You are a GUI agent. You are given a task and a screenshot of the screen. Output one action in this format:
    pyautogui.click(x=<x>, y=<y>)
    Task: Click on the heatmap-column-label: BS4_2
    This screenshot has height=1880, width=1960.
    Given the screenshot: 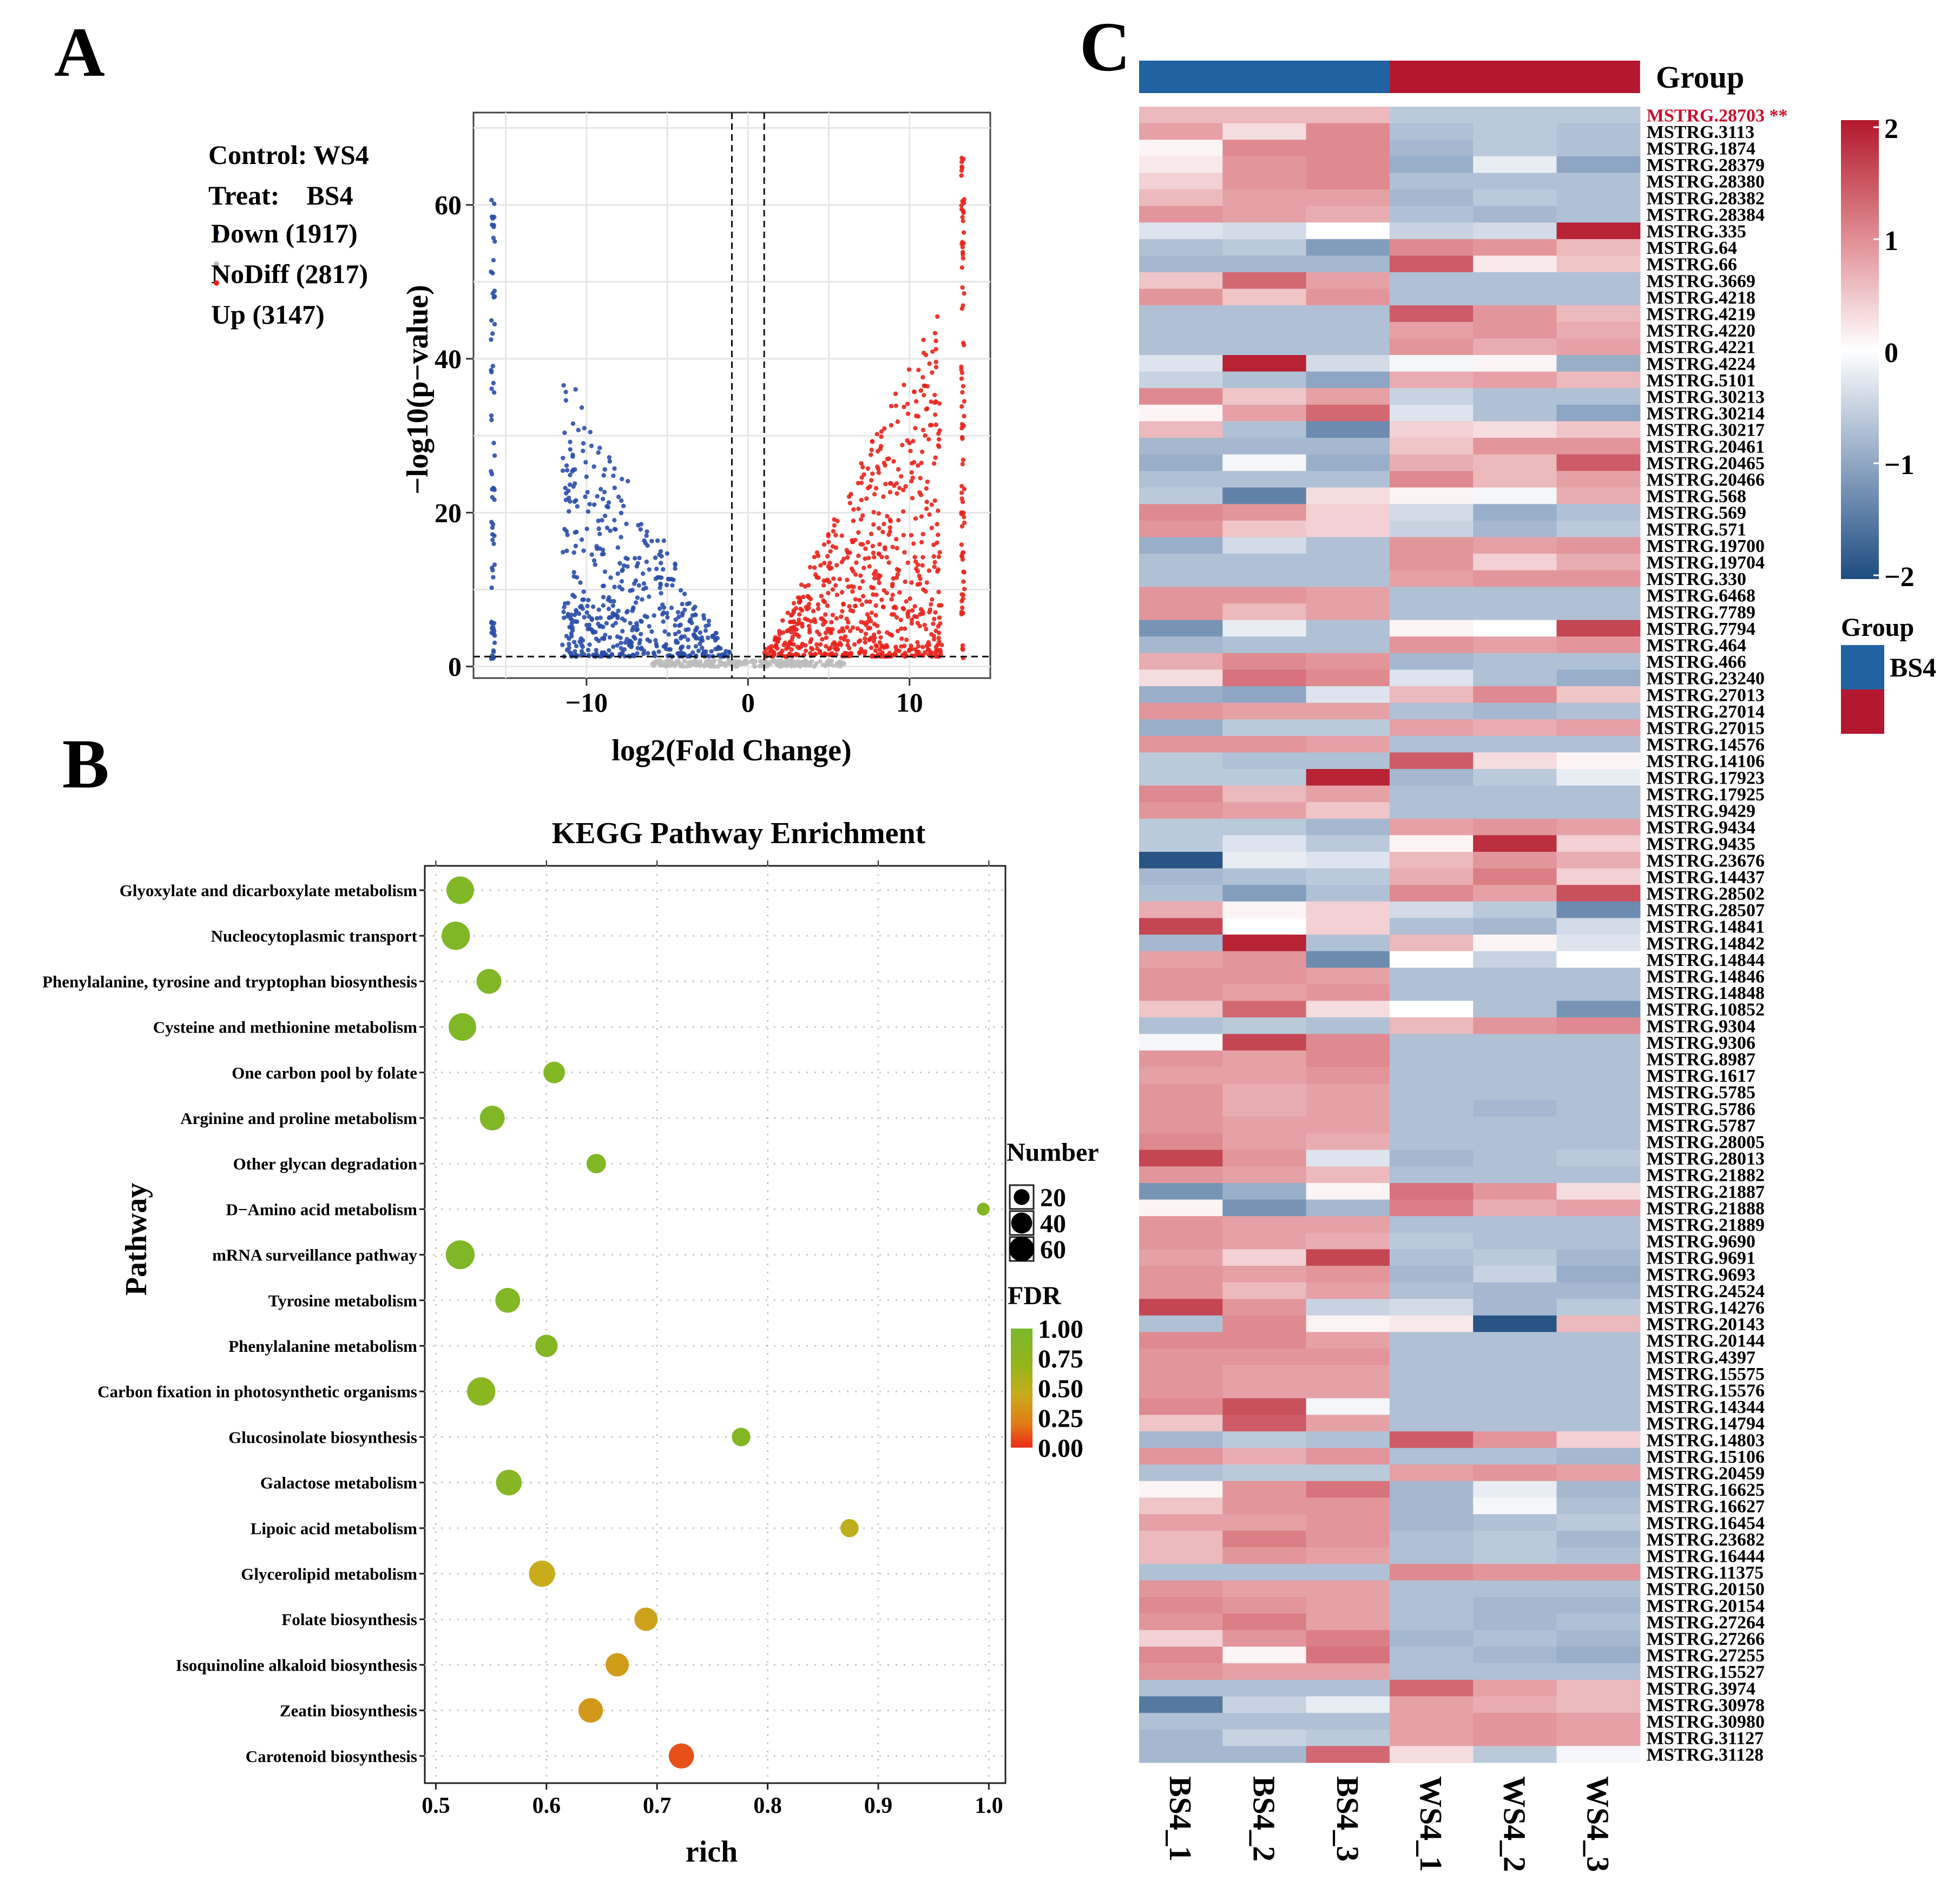 What is the action you would take?
    pyautogui.click(x=1263, y=1819)
    